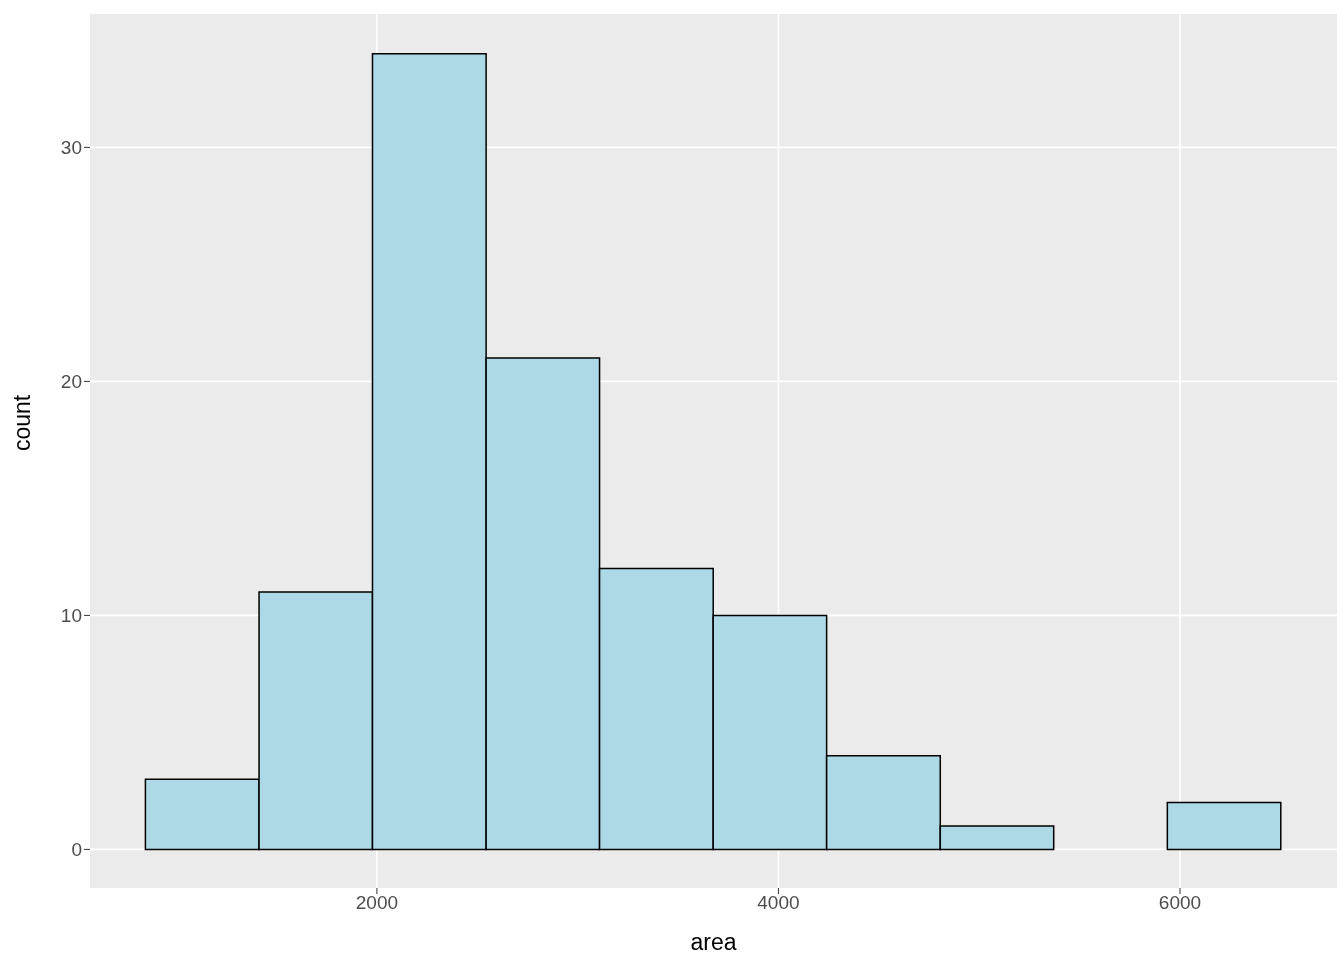 This screenshot has width=1344, height=960. Describe the element at coordinates (778, 903) in the screenshot. I see `x-tick-label: 4000` at that location.